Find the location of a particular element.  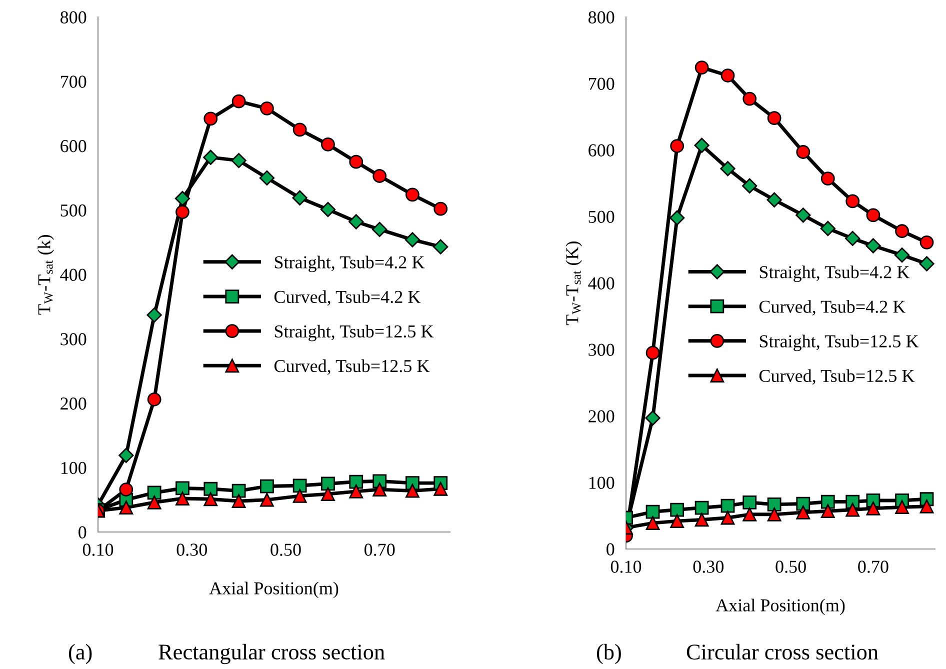

text: (a) is located at coordinates (80, 654).